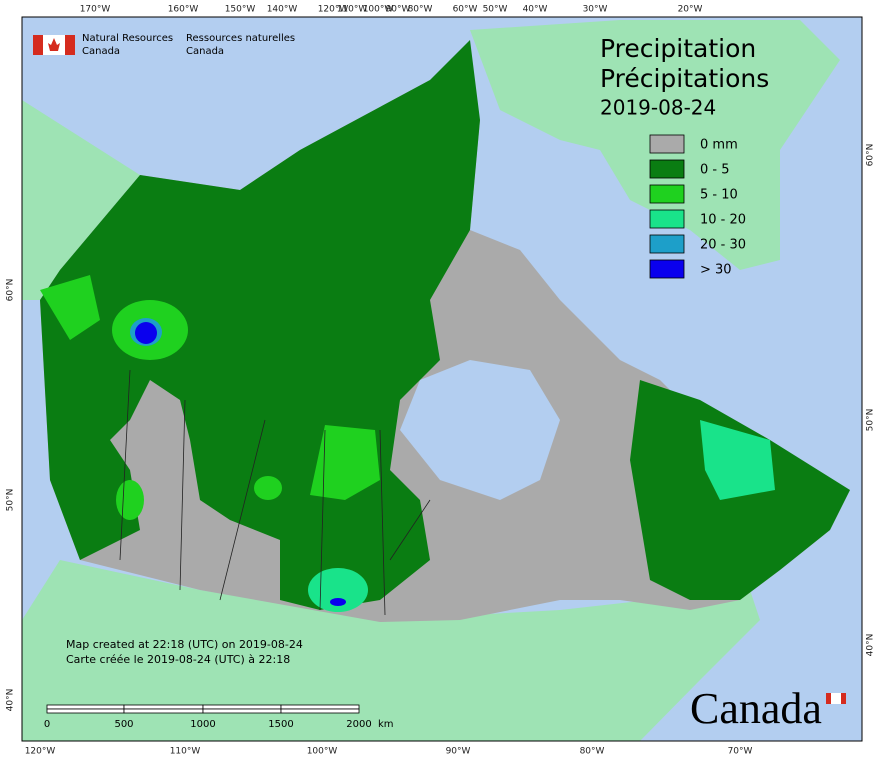 Image resolution: width=880 pixels, height=764 pixels. What do you see at coordinates (240, 10) in the screenshot?
I see `graticule-label: 150°W` at bounding box center [240, 10].